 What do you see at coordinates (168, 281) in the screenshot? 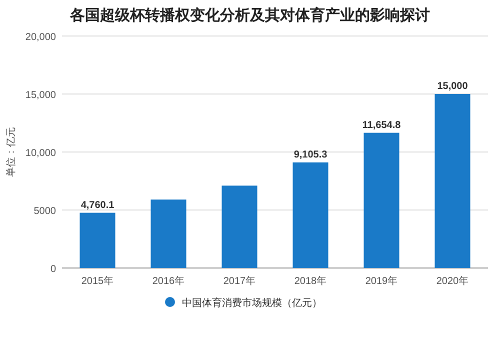
I see `x-tick-label: 2016年` at bounding box center [168, 281].